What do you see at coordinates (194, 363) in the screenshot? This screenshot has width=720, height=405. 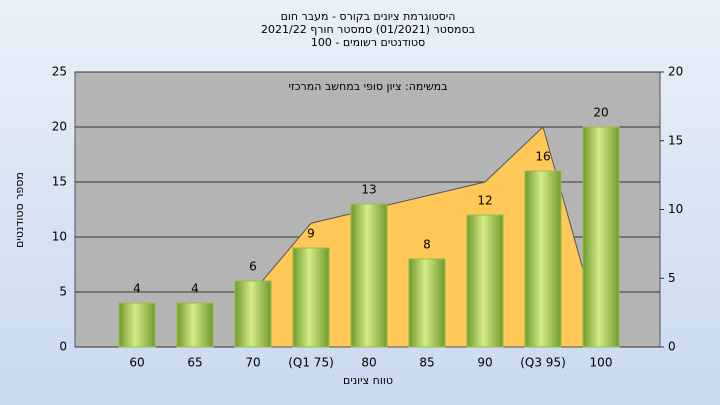 I see `x-tick-label: 65` at bounding box center [194, 363].